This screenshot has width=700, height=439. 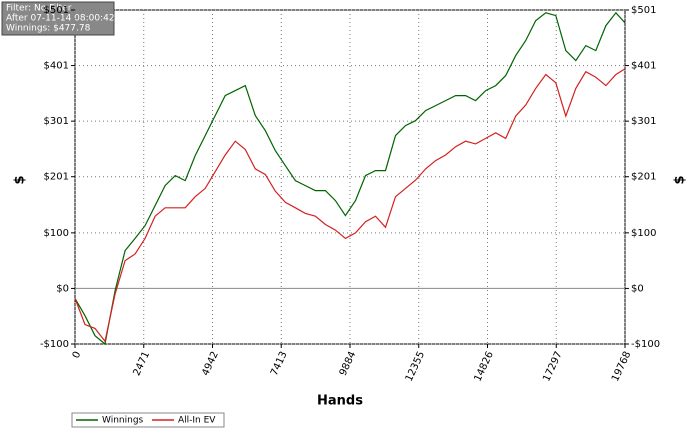 What do you see at coordinates (77, 355) in the screenshot?
I see `x-tick-label: 0` at bounding box center [77, 355].